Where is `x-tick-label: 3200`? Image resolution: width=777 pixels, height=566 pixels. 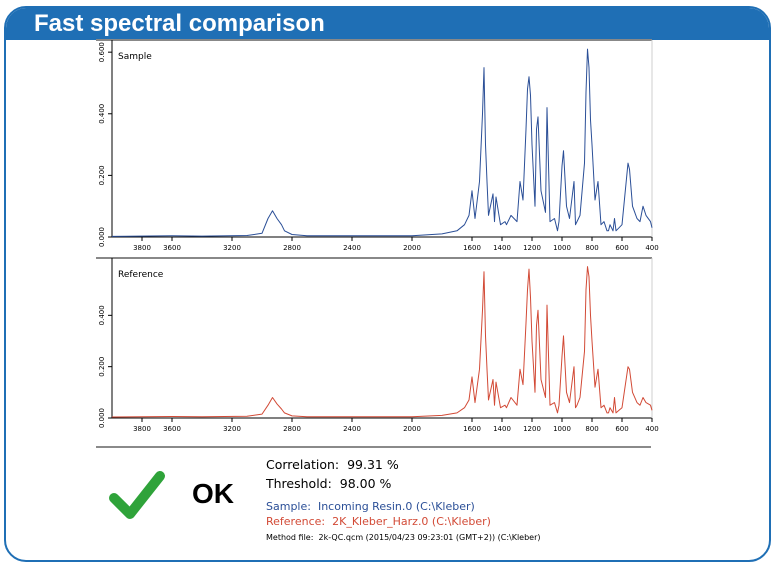 x-tick-label: 3200 is located at coordinates (232, 429).